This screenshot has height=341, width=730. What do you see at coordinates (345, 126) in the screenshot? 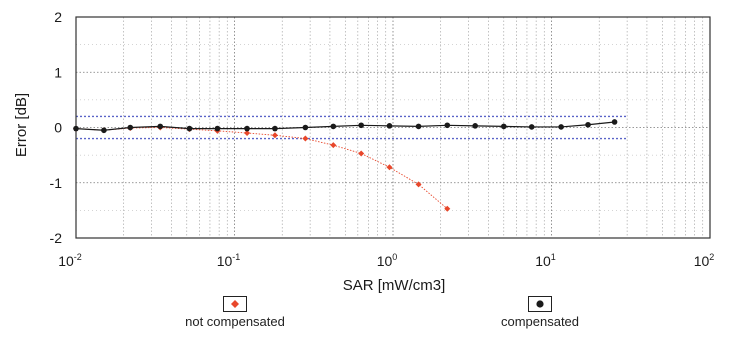
I see `series-line-compensated` at bounding box center [345, 126].